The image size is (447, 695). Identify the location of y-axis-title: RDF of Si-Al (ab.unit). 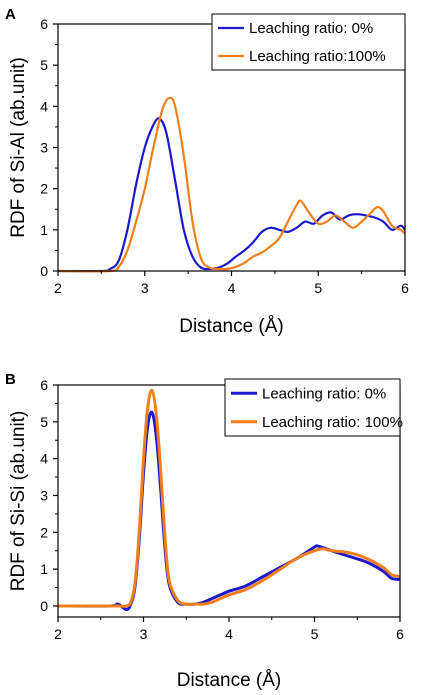
(18, 147).